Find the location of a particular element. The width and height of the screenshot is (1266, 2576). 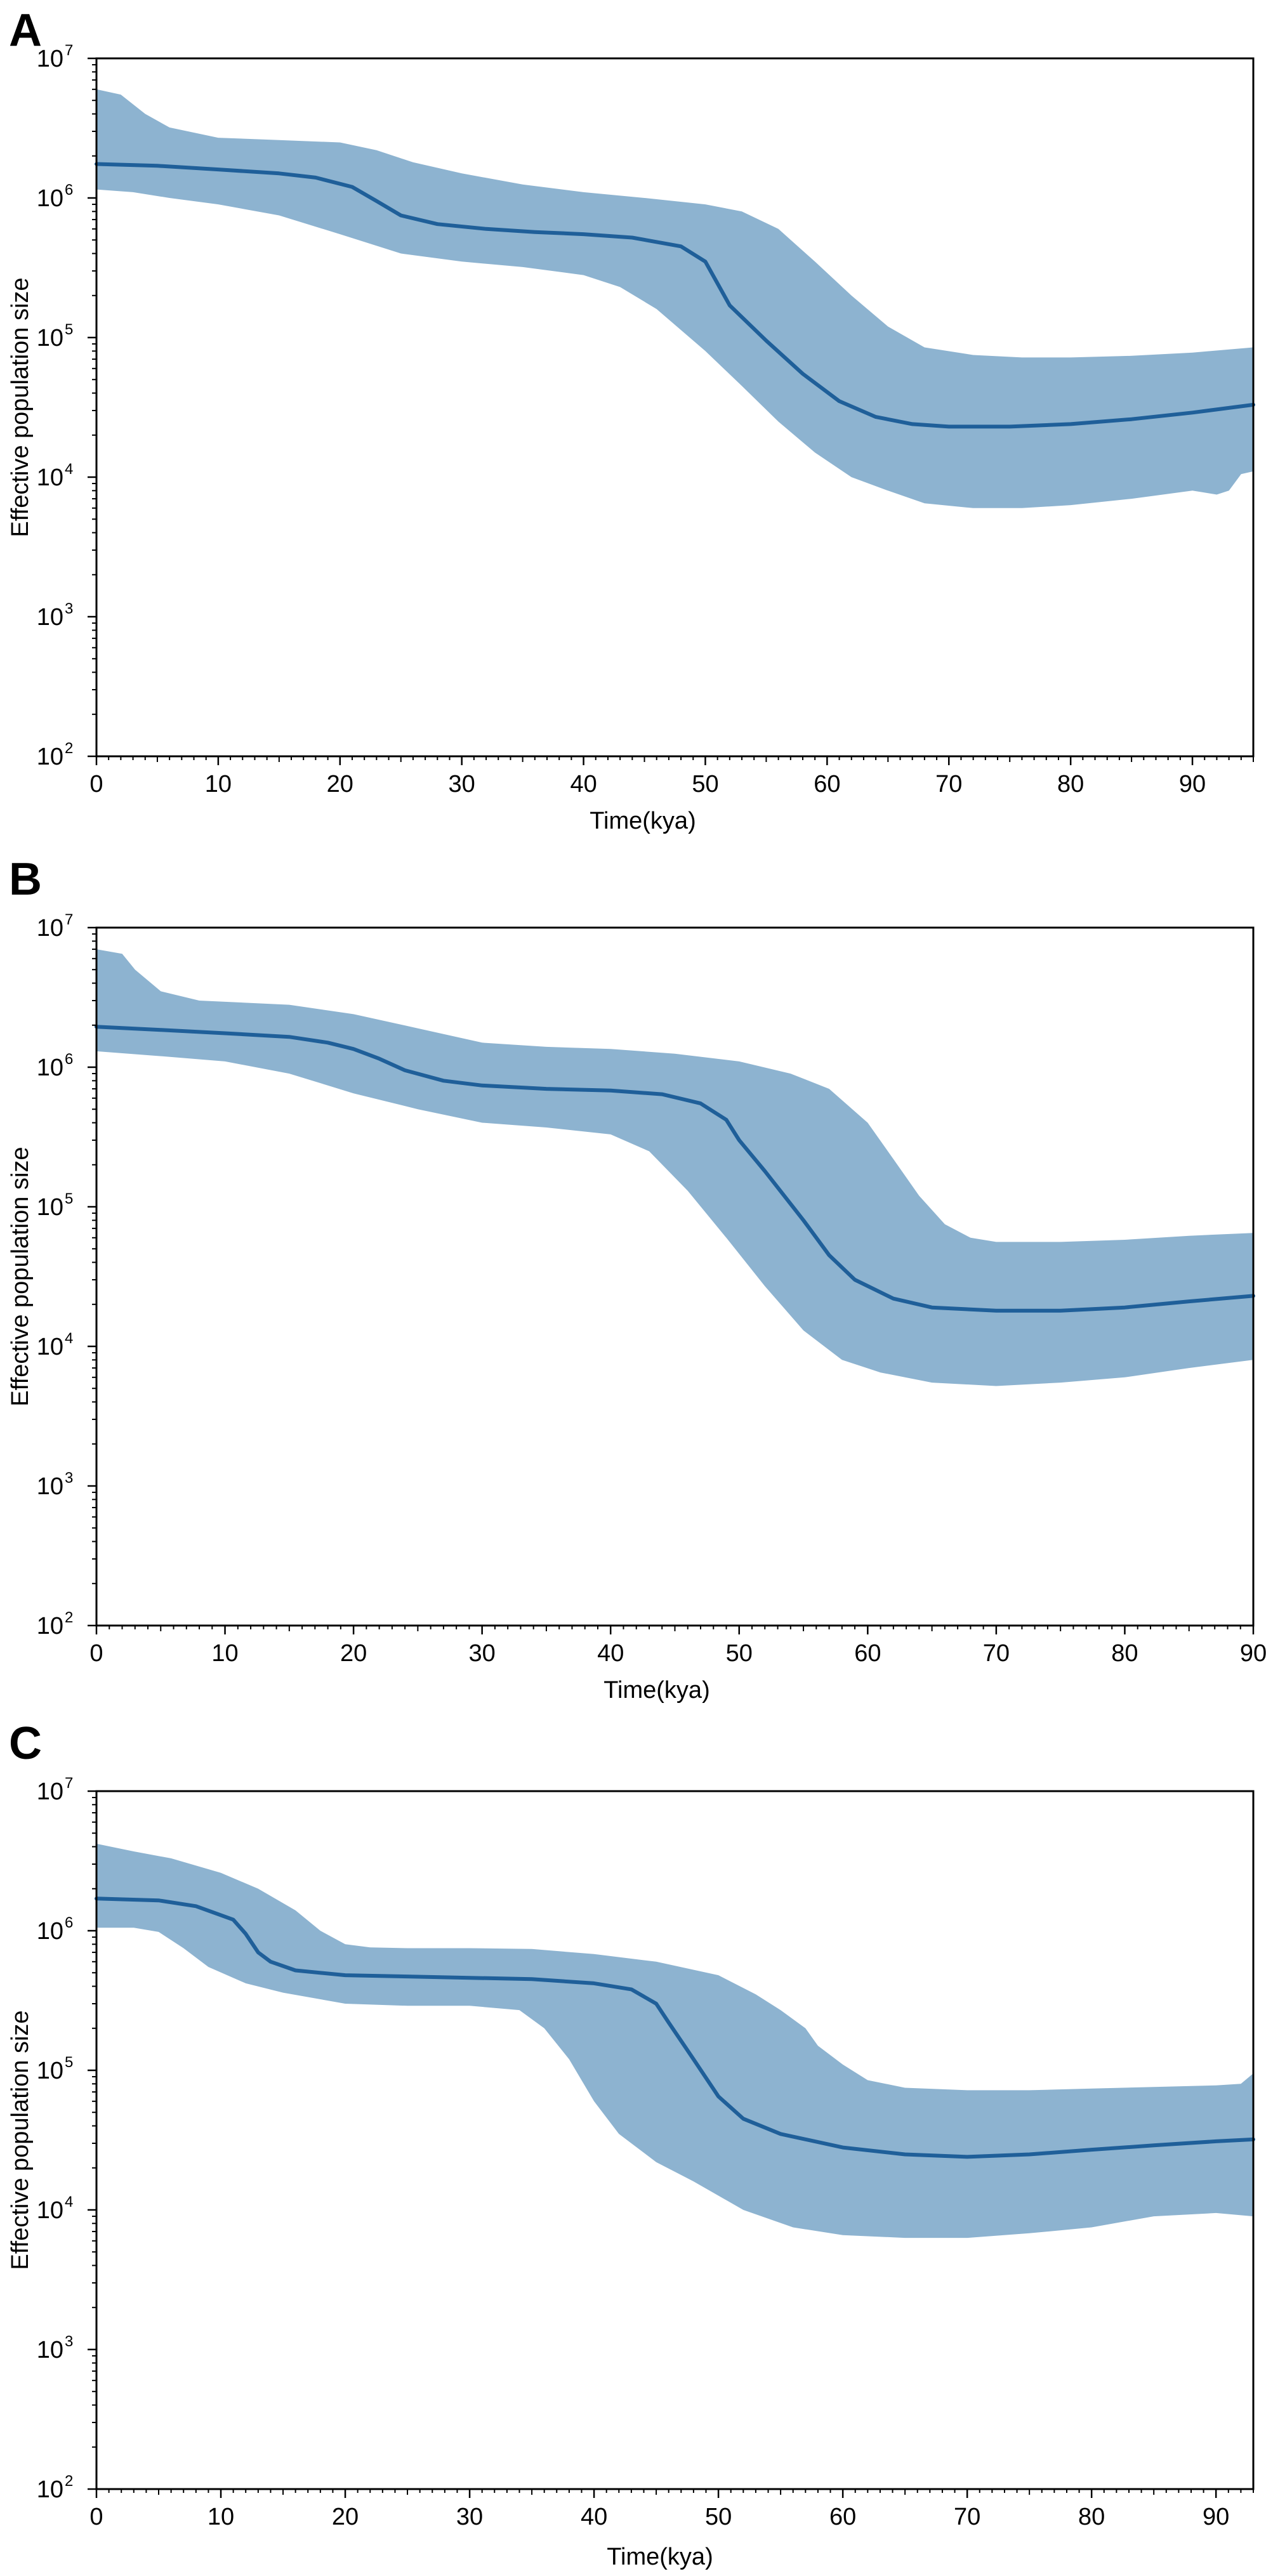

panel-a-confidence-band is located at coordinates (674, 298).